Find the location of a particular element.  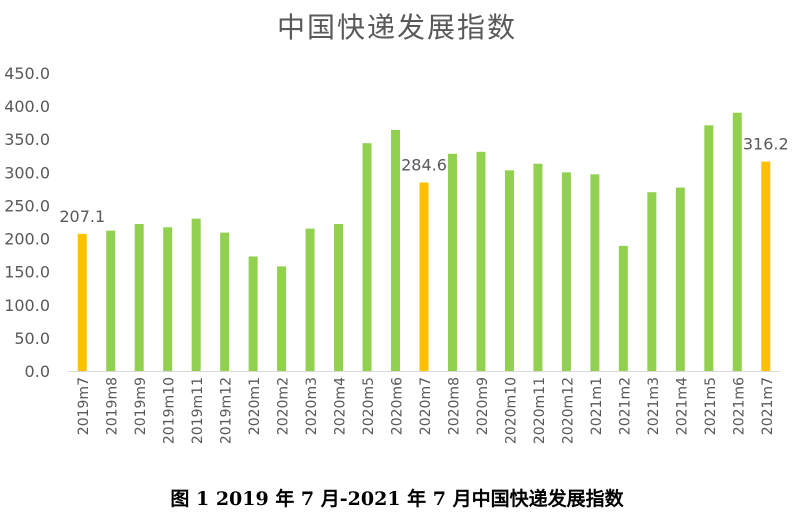

x-tick-label: 2020m1 is located at coordinates (255, 406).